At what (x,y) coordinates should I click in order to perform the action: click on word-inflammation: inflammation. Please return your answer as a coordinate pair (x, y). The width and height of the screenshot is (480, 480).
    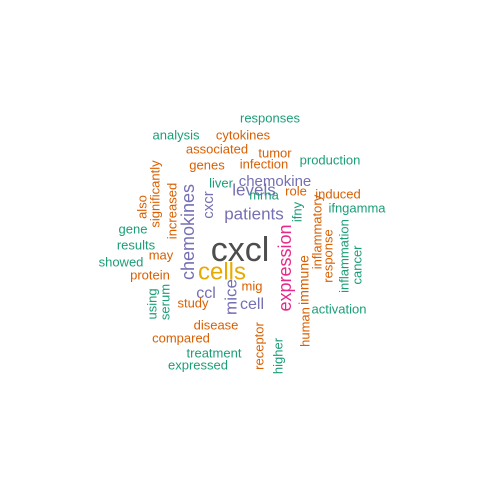
    Looking at the image, I should click on (343, 256).